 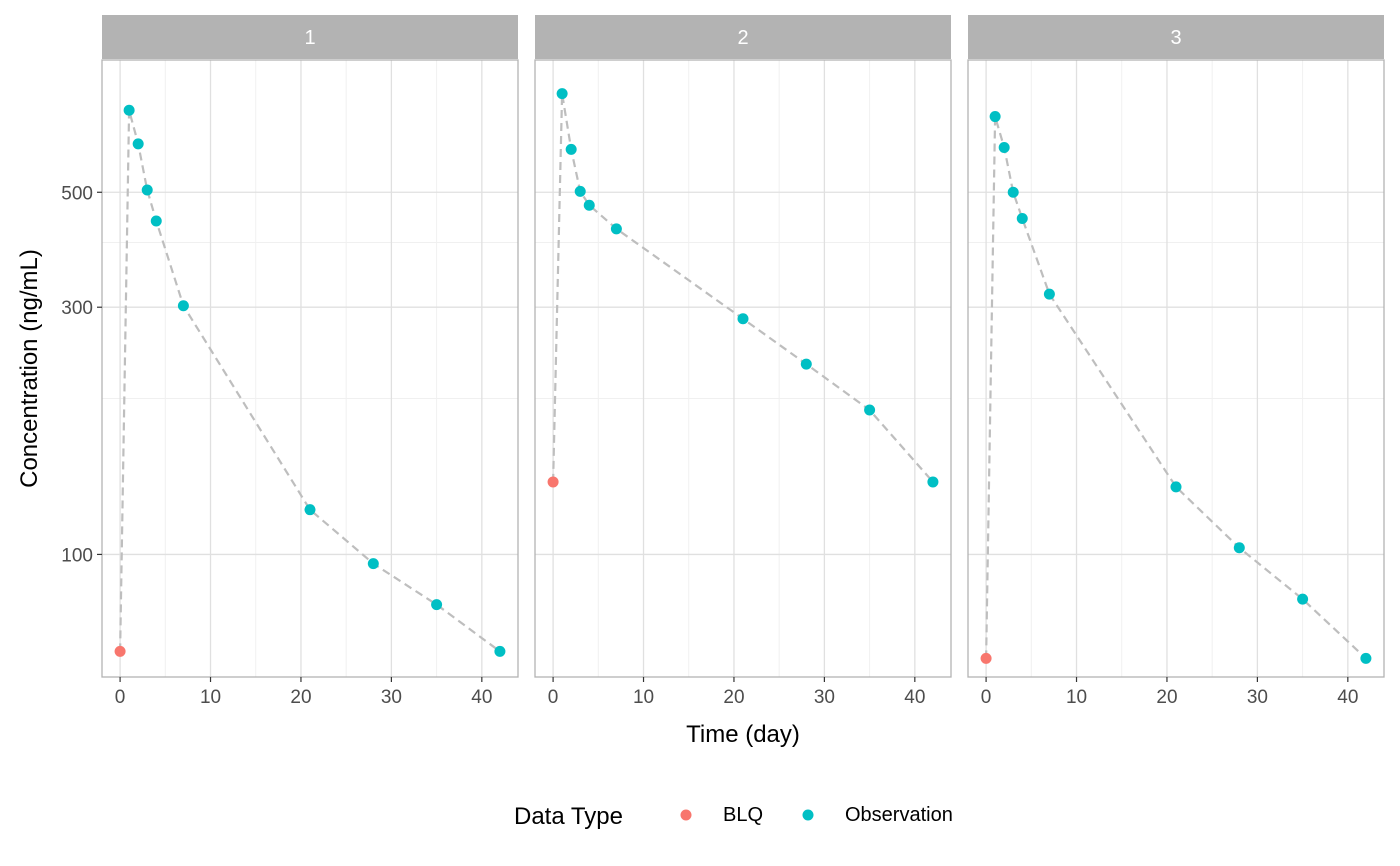 I want to click on y-axis: 100 300 500, so click(x=81, y=374).